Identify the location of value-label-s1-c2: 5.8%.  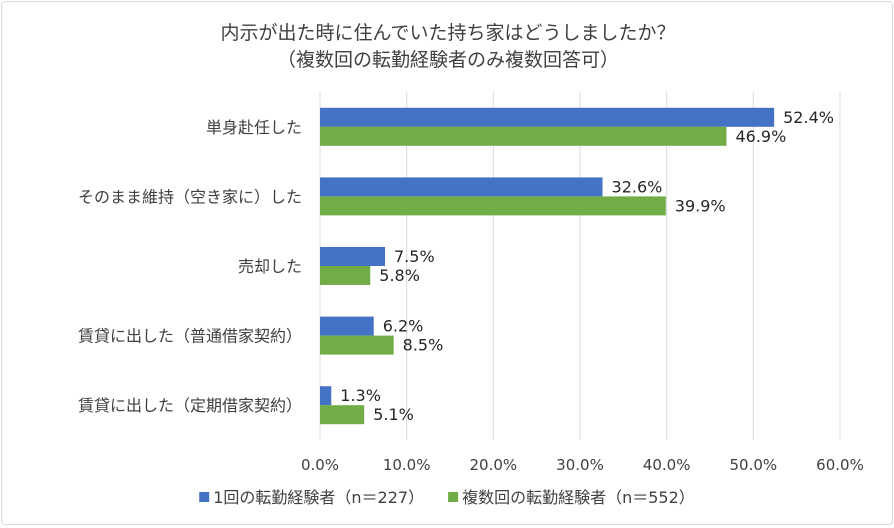
(399, 275).